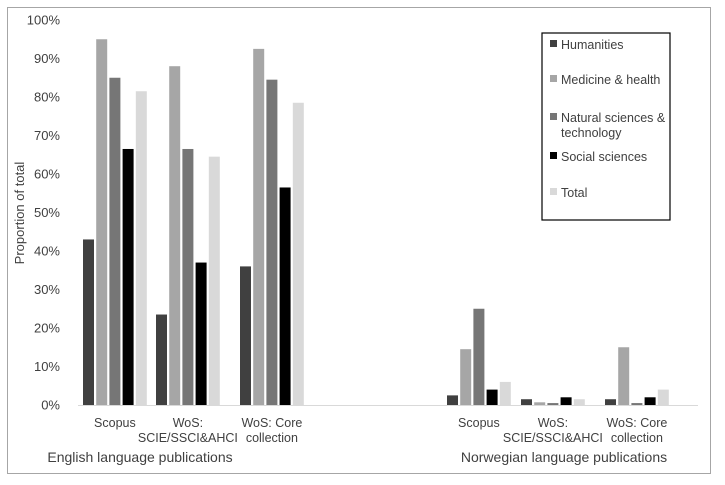  What do you see at coordinates (613, 118) in the screenshot?
I see `legend-label: Natural sciences &` at bounding box center [613, 118].